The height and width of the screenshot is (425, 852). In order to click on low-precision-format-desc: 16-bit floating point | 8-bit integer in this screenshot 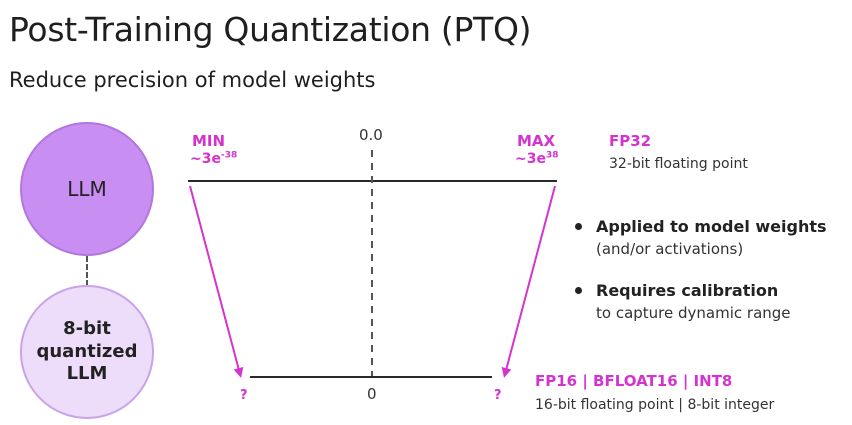, I will do `click(655, 405)`.